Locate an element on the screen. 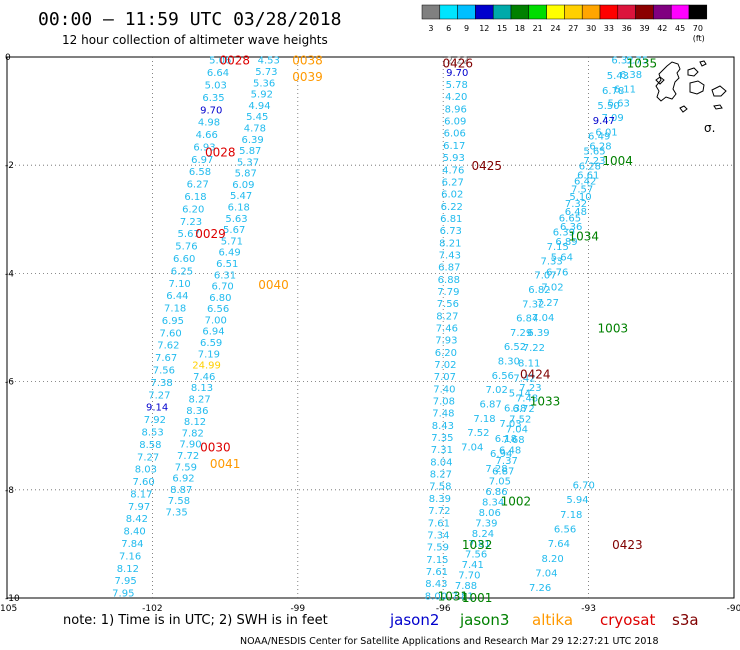 This screenshot has height=650, width=740. swh-value: 7.48 is located at coordinates (527, 398).